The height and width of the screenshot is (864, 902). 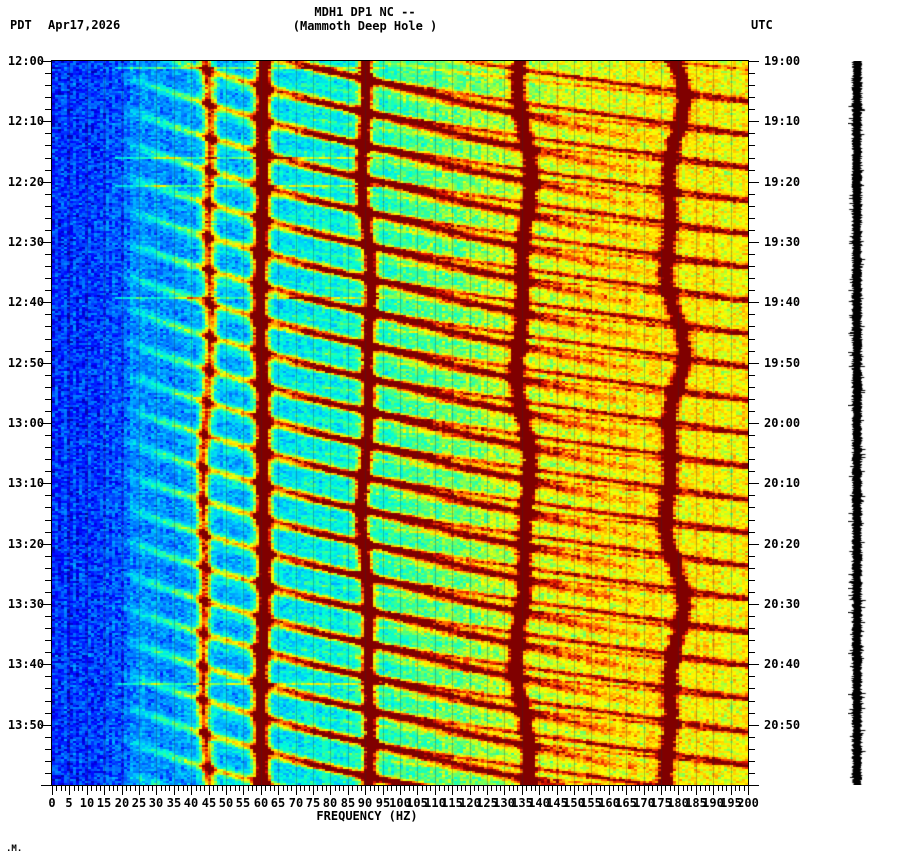 What do you see at coordinates (782, 423) in the screenshot?
I see `y-axis-label-right: 20:00` at bounding box center [782, 423].